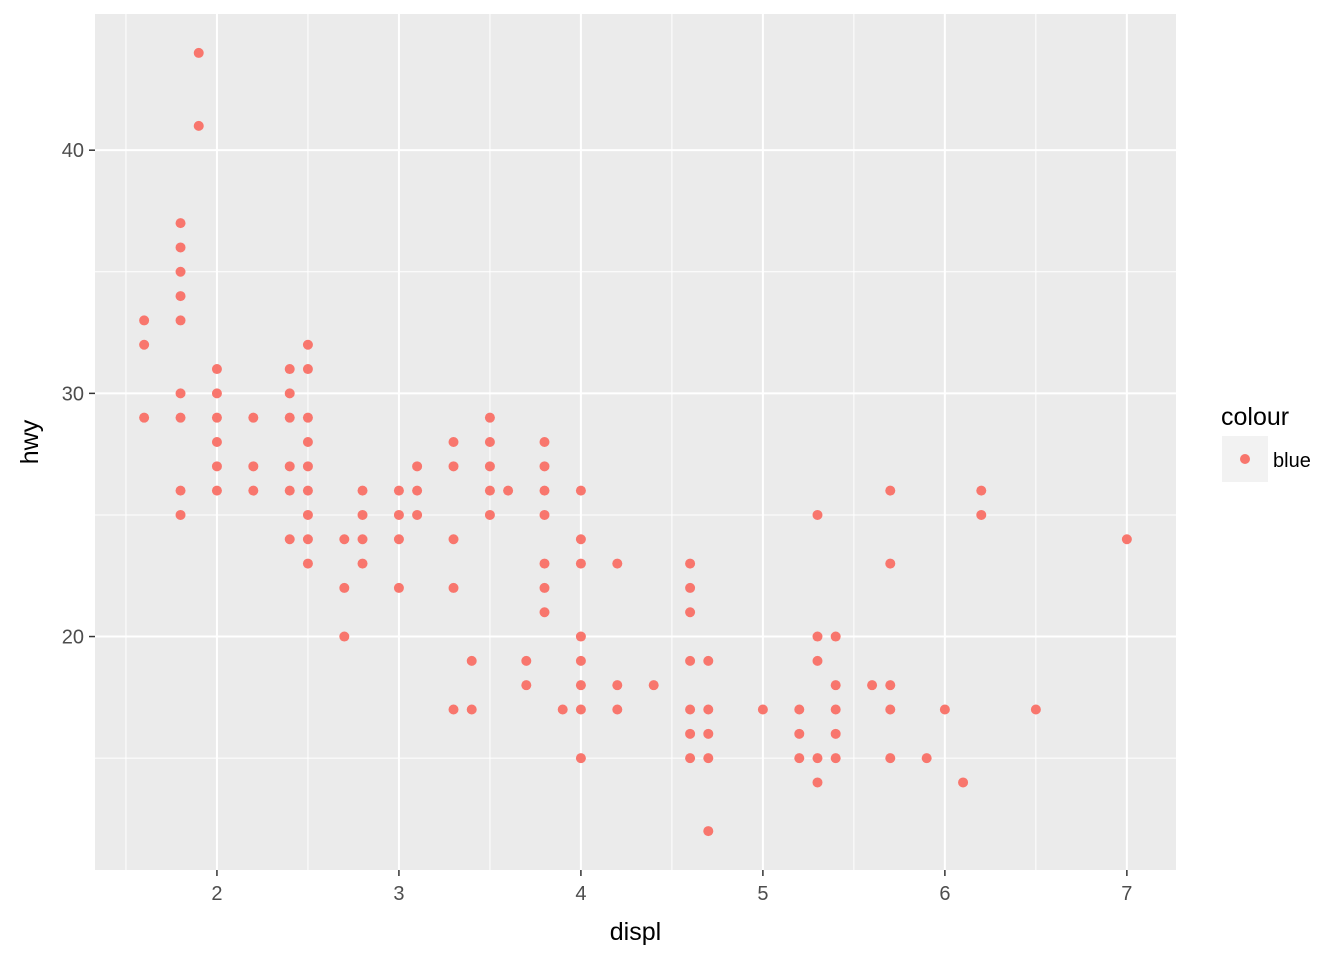 The height and width of the screenshot is (960, 1344). I want to click on legend-marker, so click(1245, 459).